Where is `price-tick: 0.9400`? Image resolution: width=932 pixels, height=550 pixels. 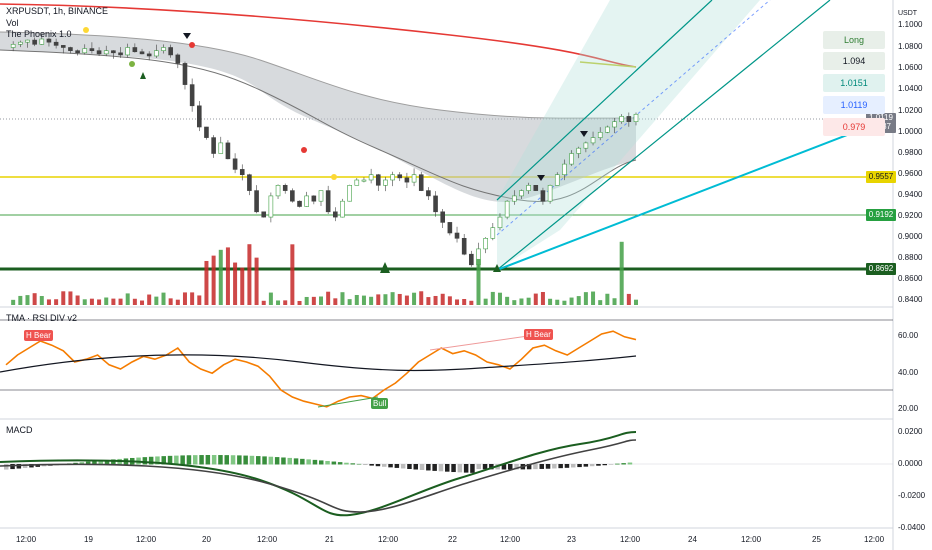 price-tick: 0.9400 is located at coordinates (910, 194).